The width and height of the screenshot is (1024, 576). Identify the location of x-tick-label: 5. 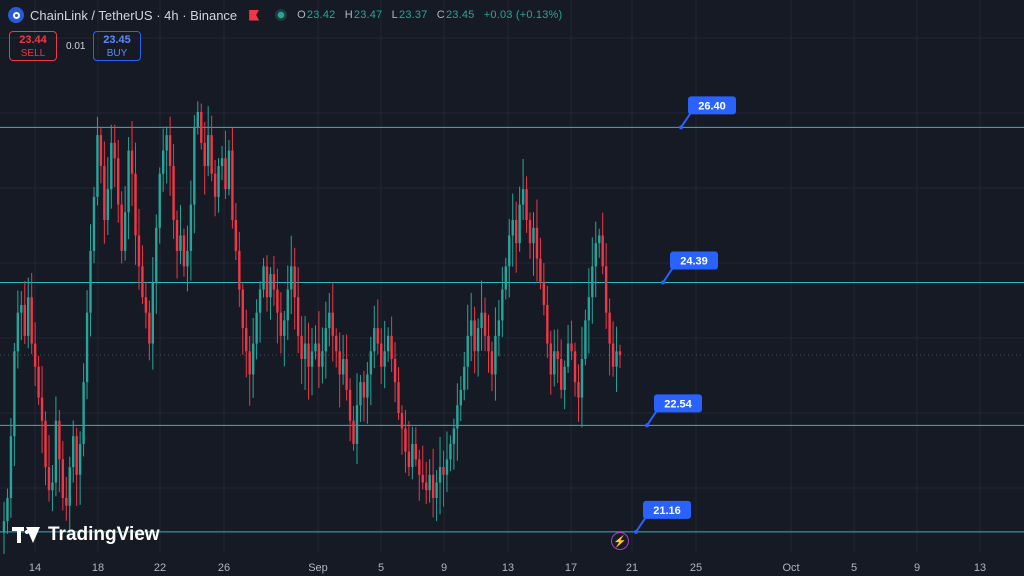
(854, 568).